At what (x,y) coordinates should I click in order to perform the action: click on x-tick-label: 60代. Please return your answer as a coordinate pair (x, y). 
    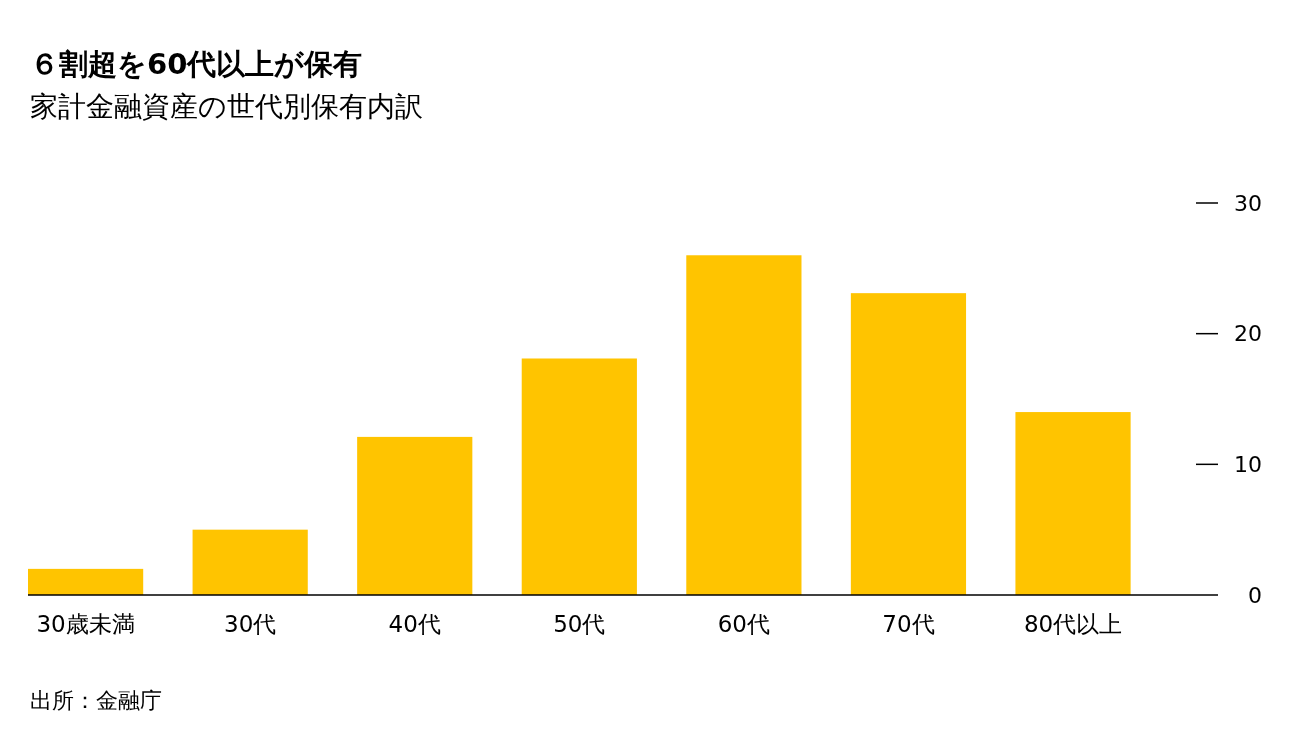
    Looking at the image, I should click on (744, 624).